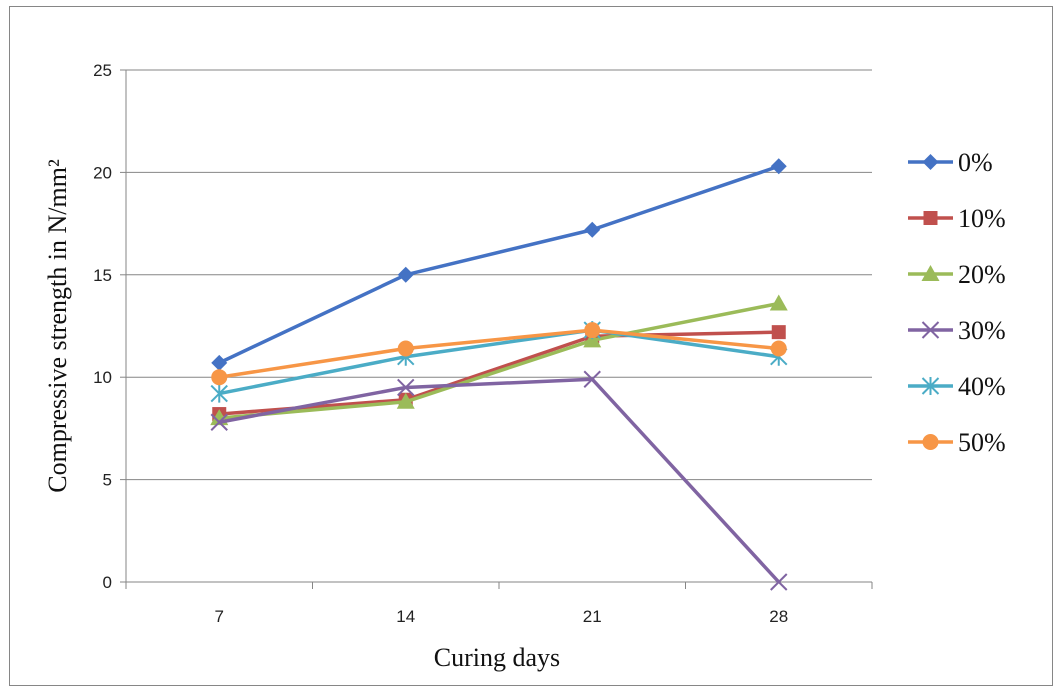  Describe the element at coordinates (102, 377) in the screenshot. I see `y-tick-label: 10` at that location.